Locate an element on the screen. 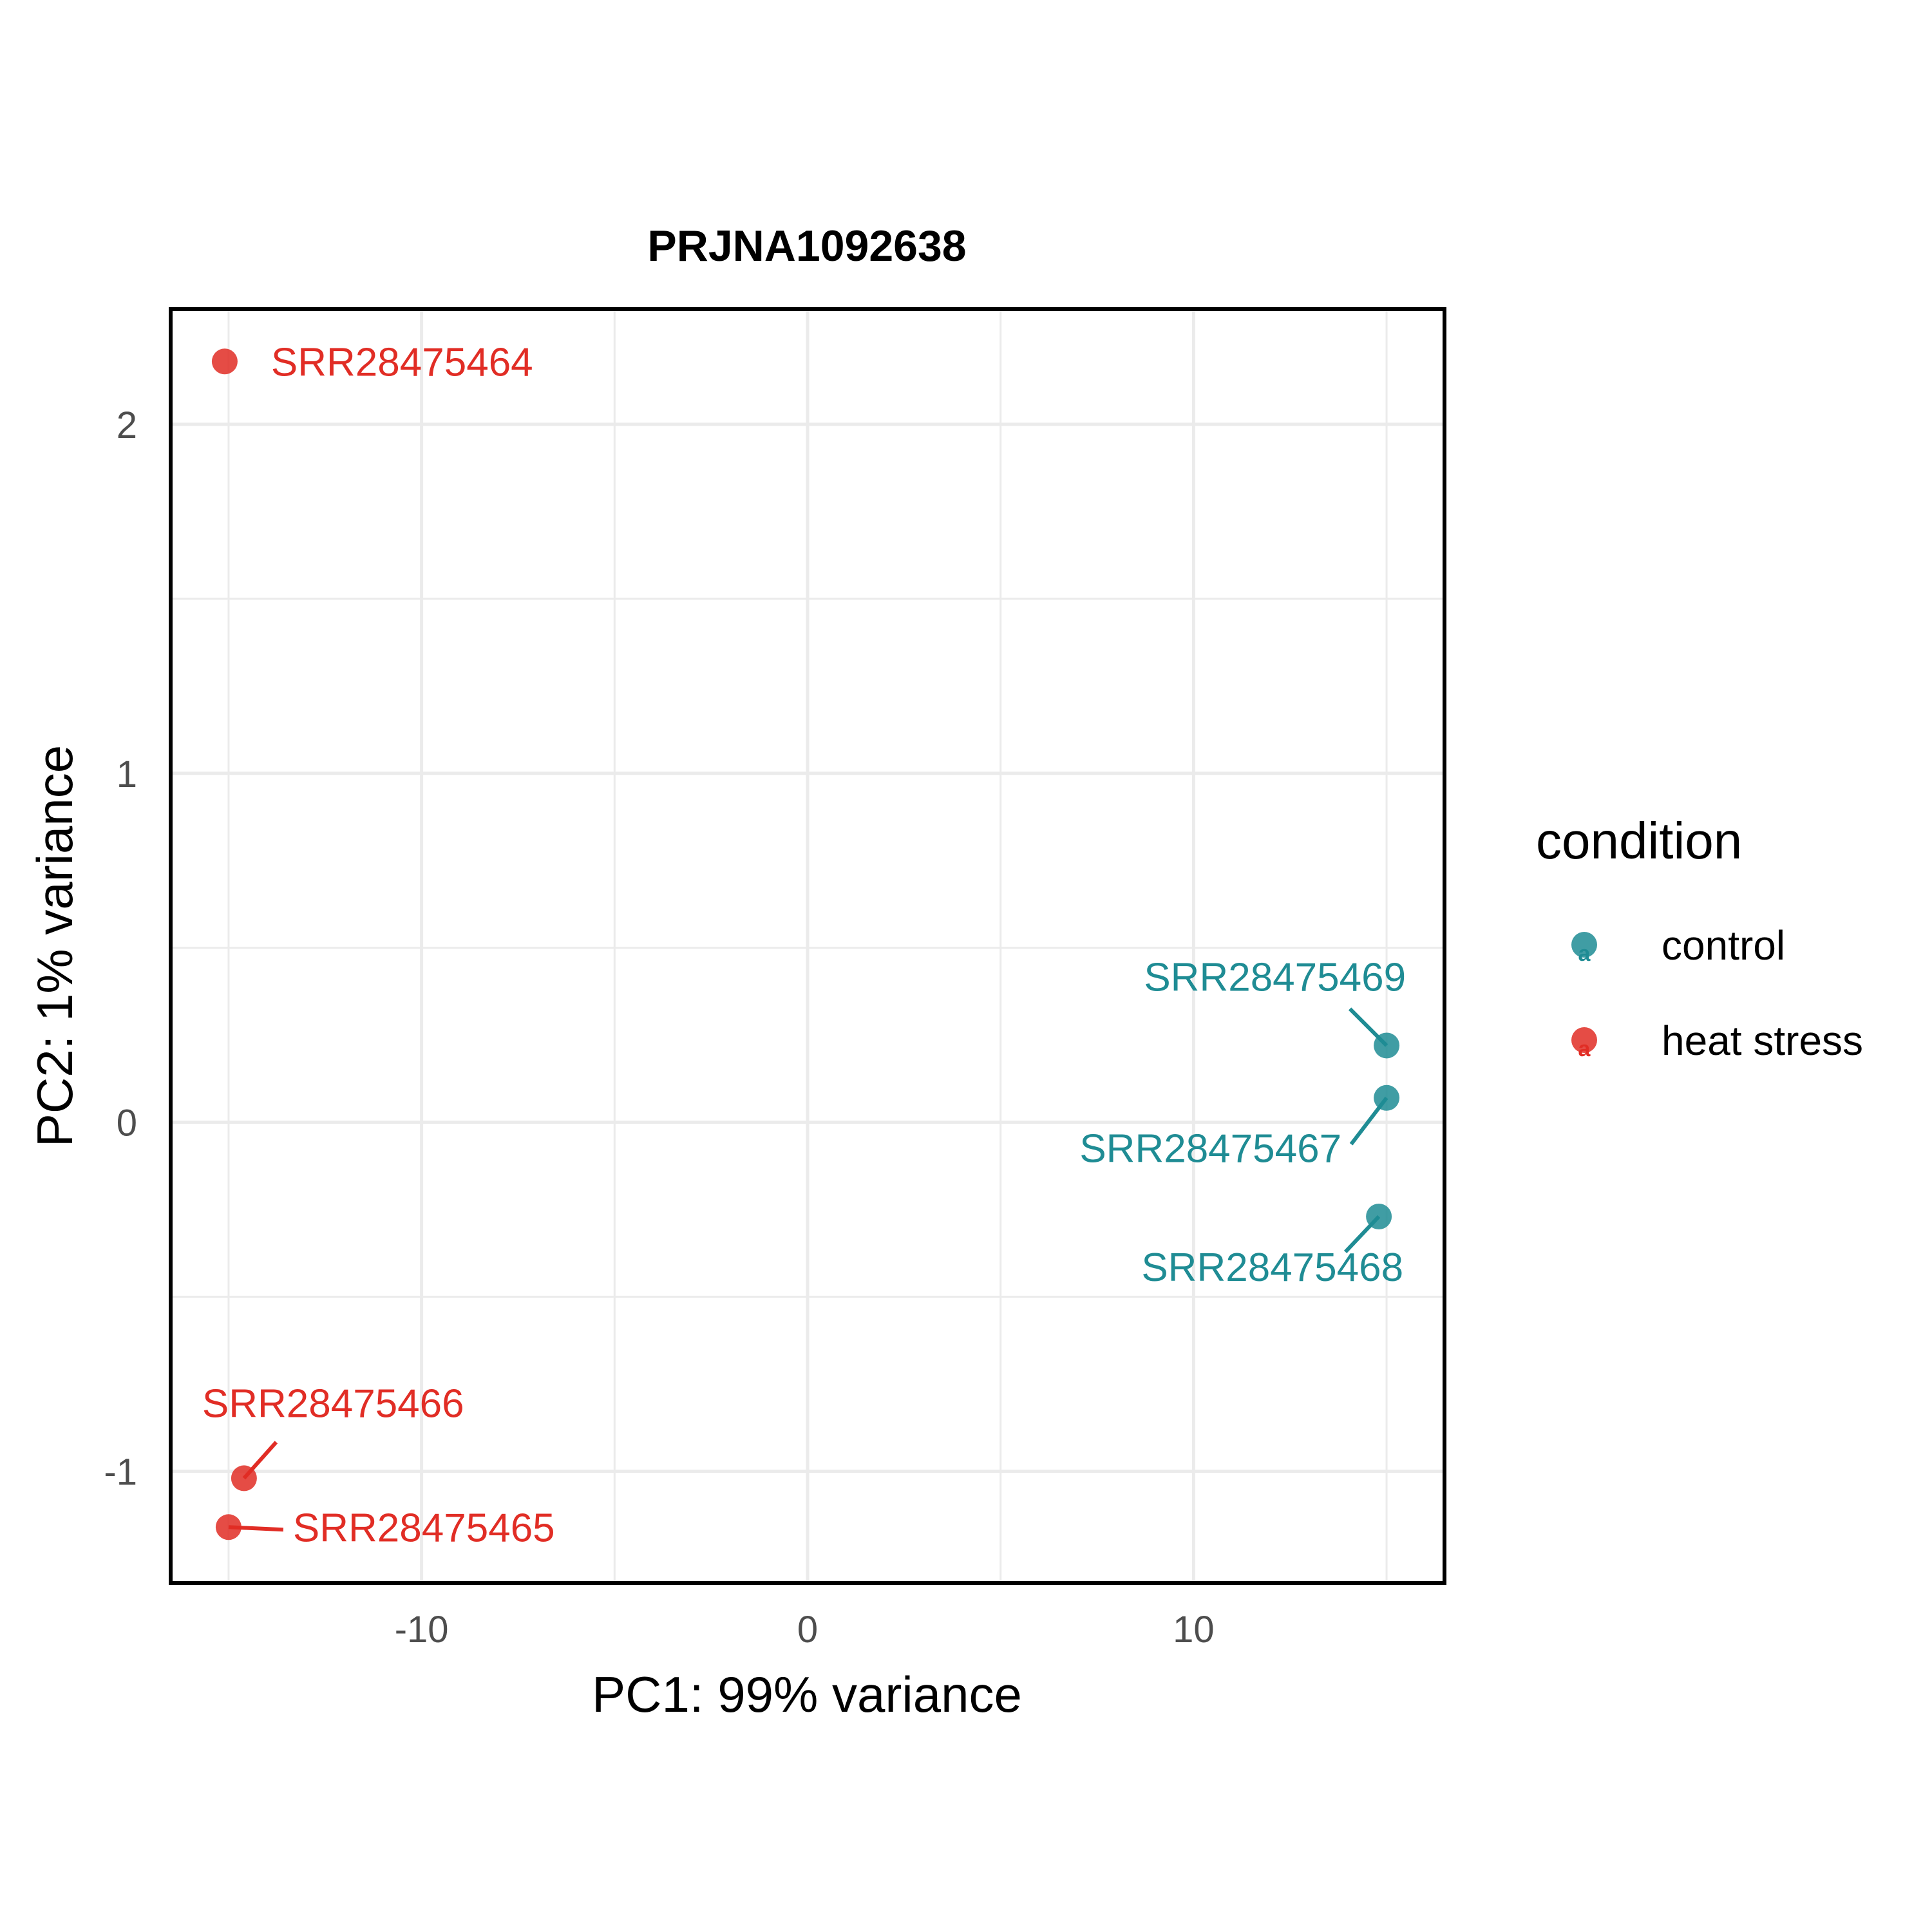 This screenshot has height=1932, width=1932. chart-title: PRJNA1092638 is located at coordinates (807, 246).